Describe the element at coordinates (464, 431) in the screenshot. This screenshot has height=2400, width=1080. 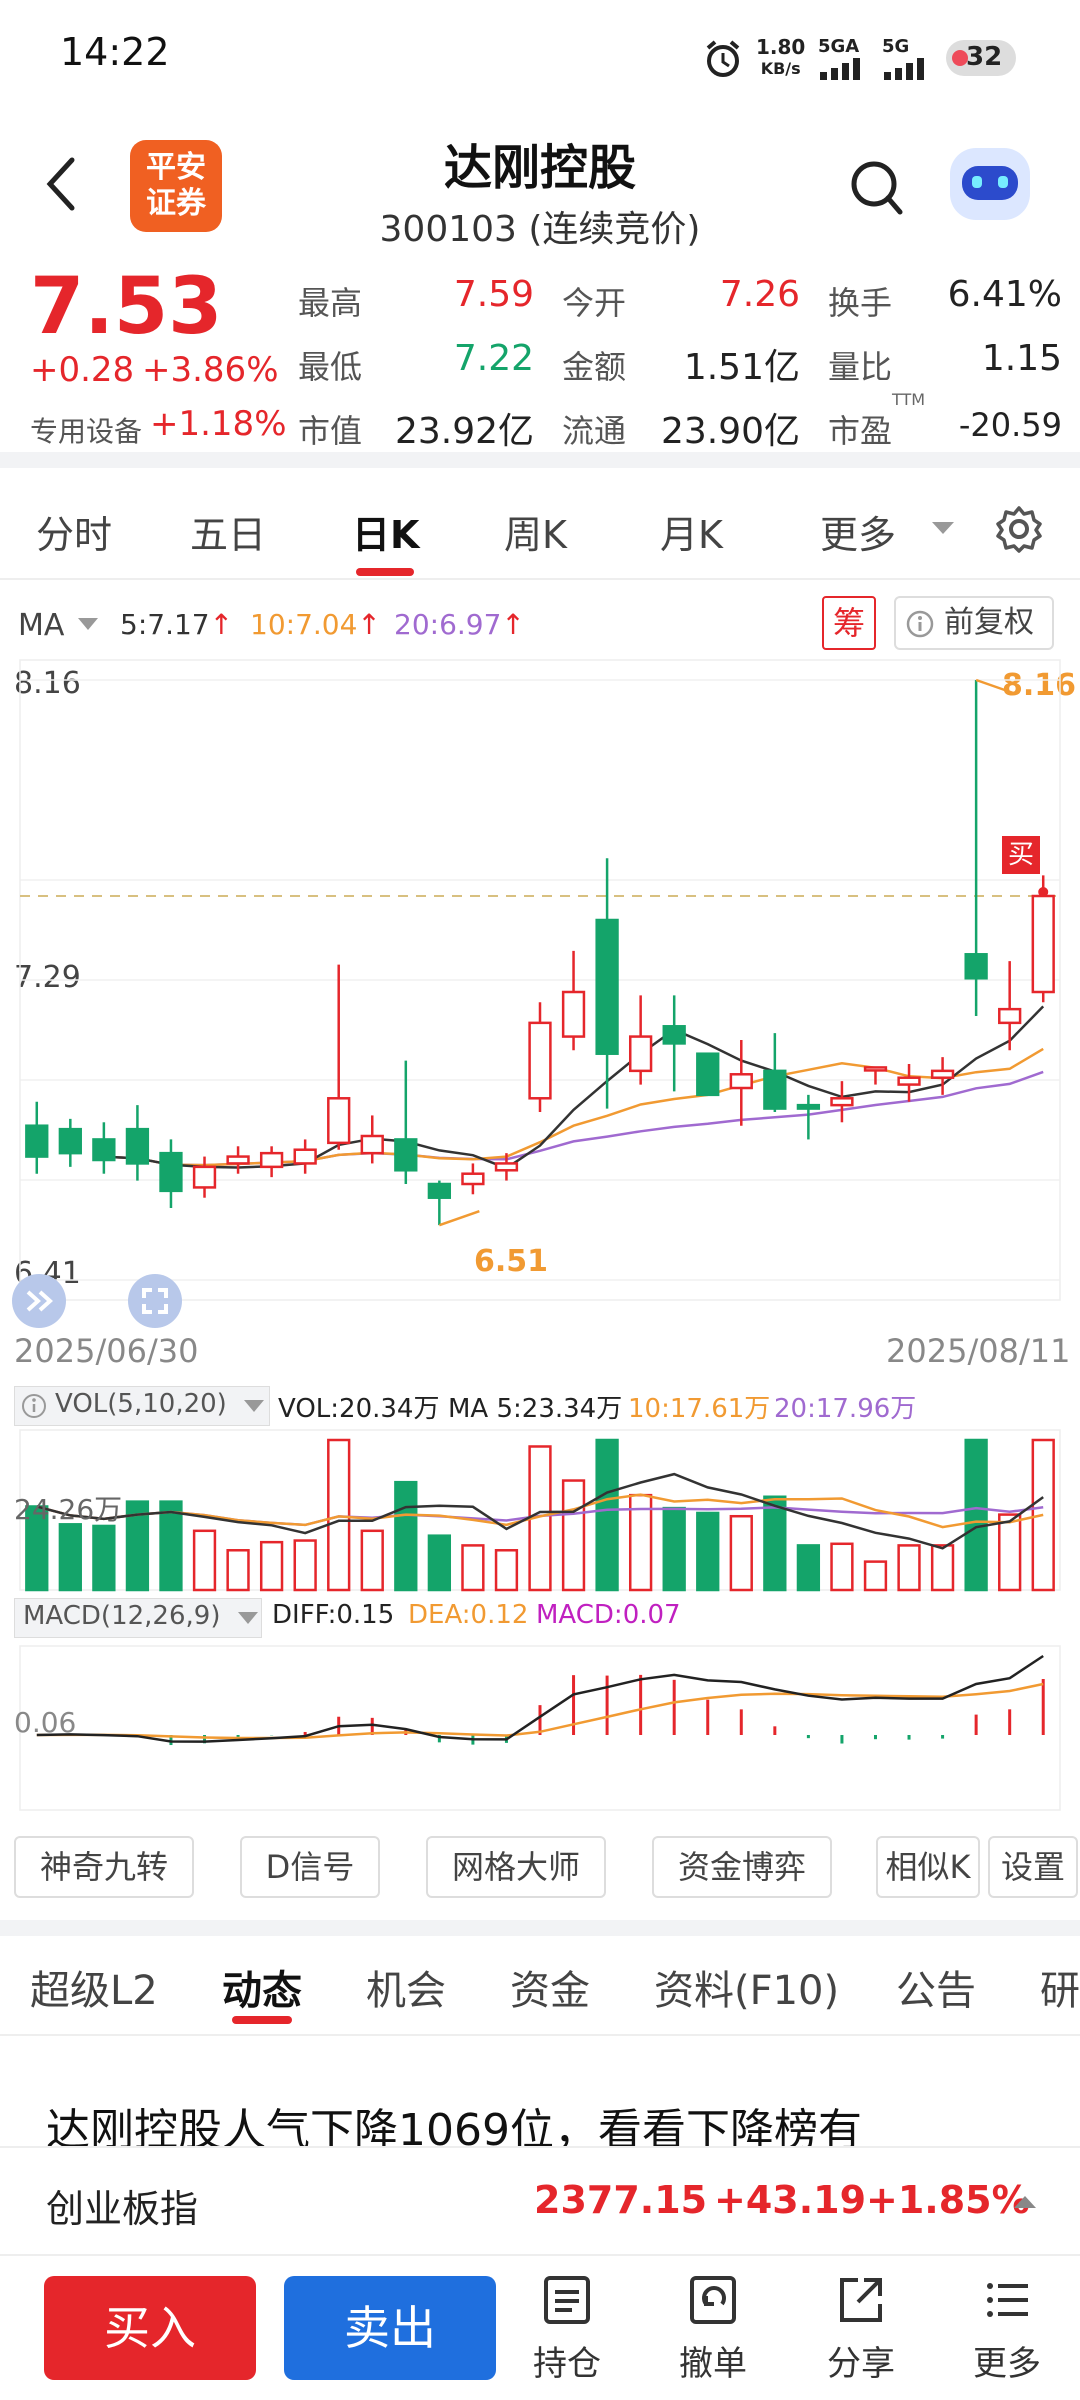
I see `mcap-value: 23.92亿` at that location.